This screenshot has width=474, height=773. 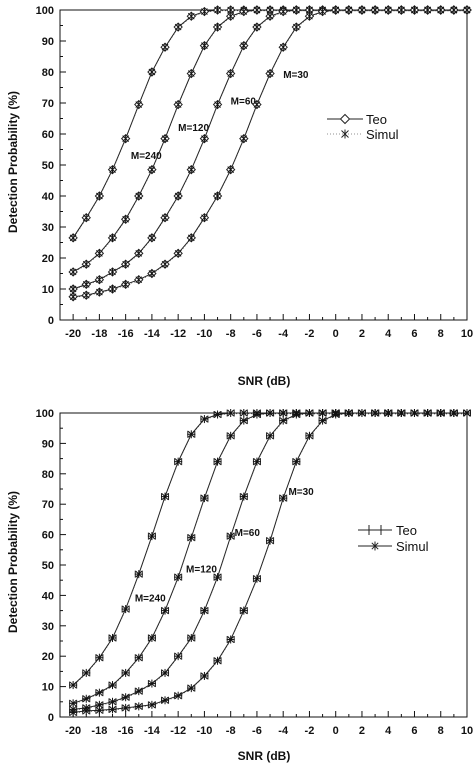 I want to click on x-tick-label: -12, so click(x=178, y=731).